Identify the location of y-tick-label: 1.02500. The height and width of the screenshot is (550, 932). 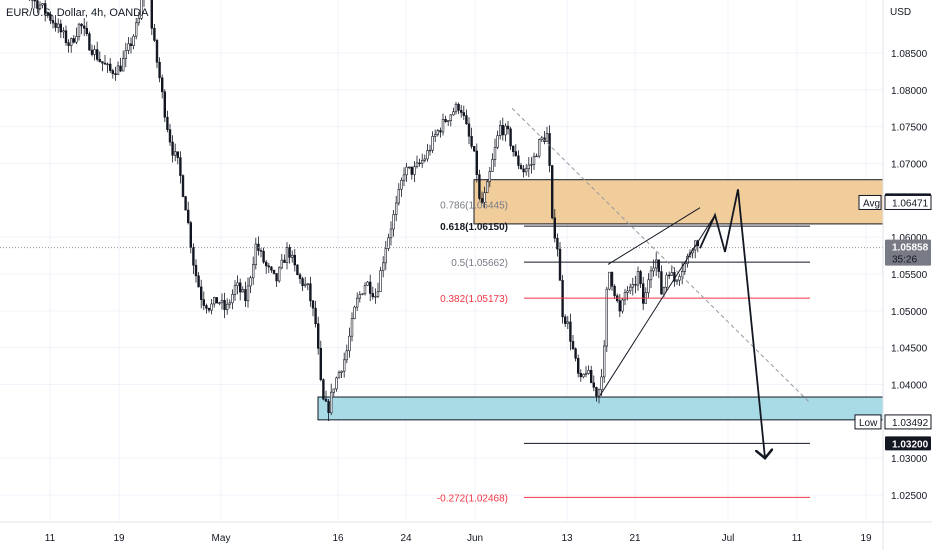
(909, 496).